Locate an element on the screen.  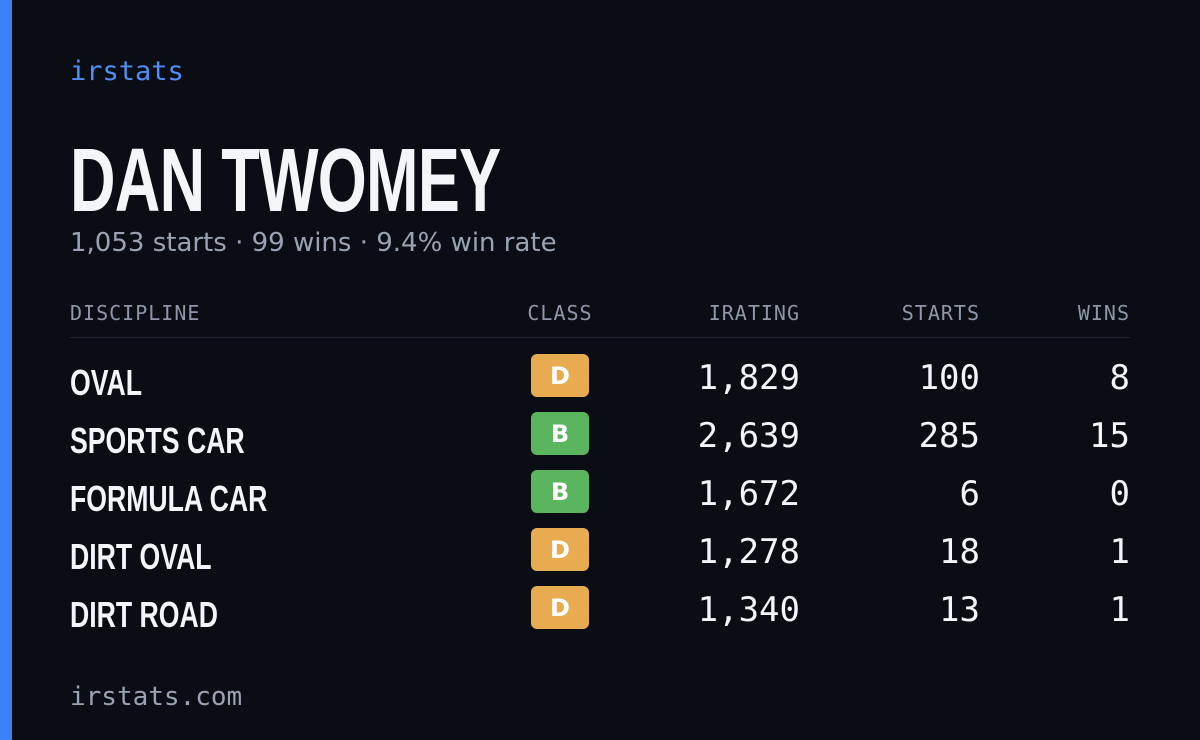
irating-value: 1,340 is located at coordinates (748, 610).